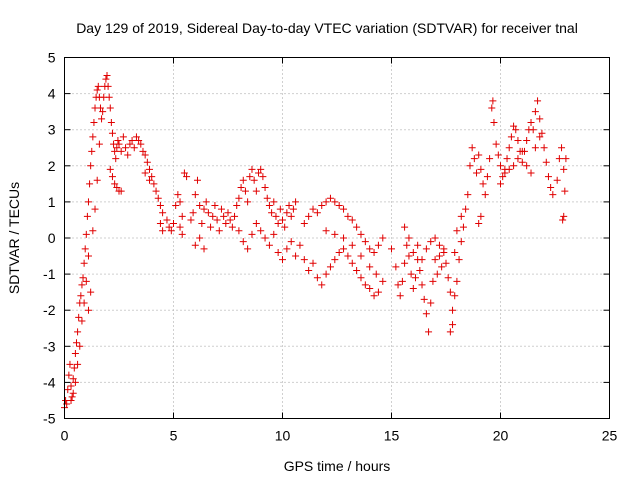 The width and height of the screenshot is (640, 480). What do you see at coordinates (174, 436) in the screenshot?
I see `x-tick-label: 5` at bounding box center [174, 436].